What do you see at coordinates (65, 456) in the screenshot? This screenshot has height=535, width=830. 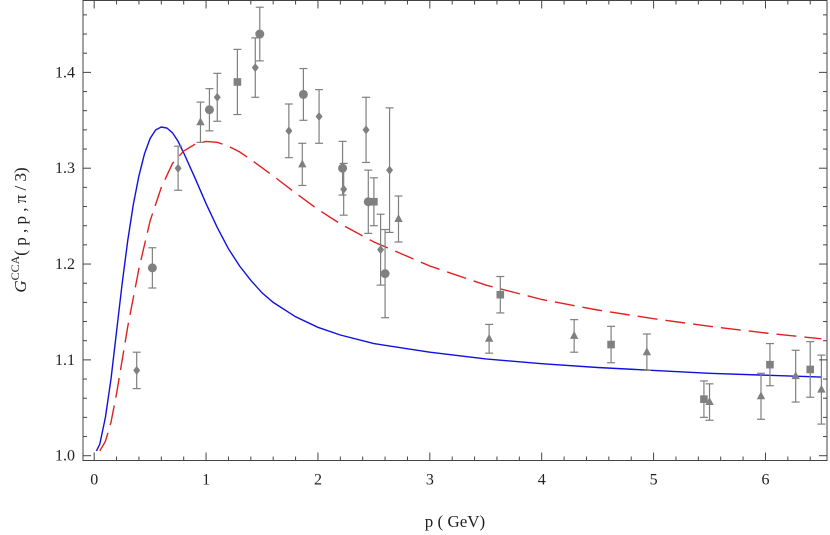 I see `y-tick-label: 1.0` at bounding box center [65, 456].